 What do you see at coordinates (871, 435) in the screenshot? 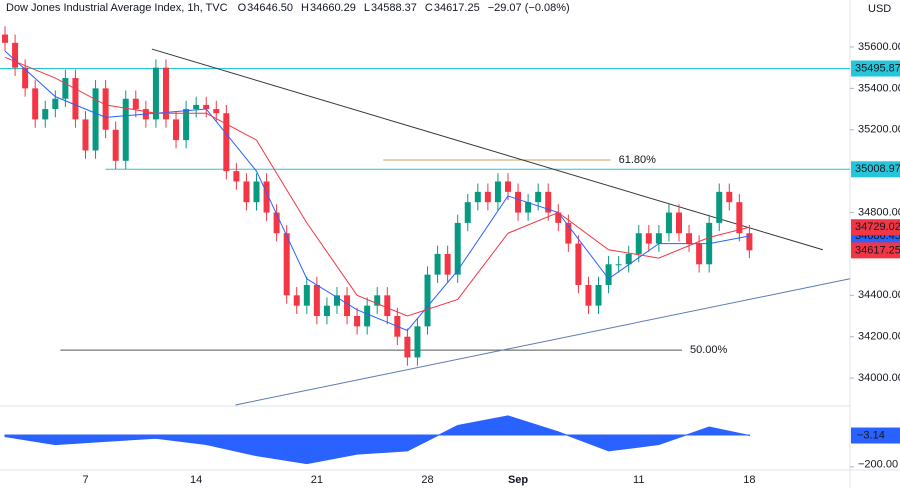
I see `osc-value-label: −3.14` at bounding box center [871, 435].